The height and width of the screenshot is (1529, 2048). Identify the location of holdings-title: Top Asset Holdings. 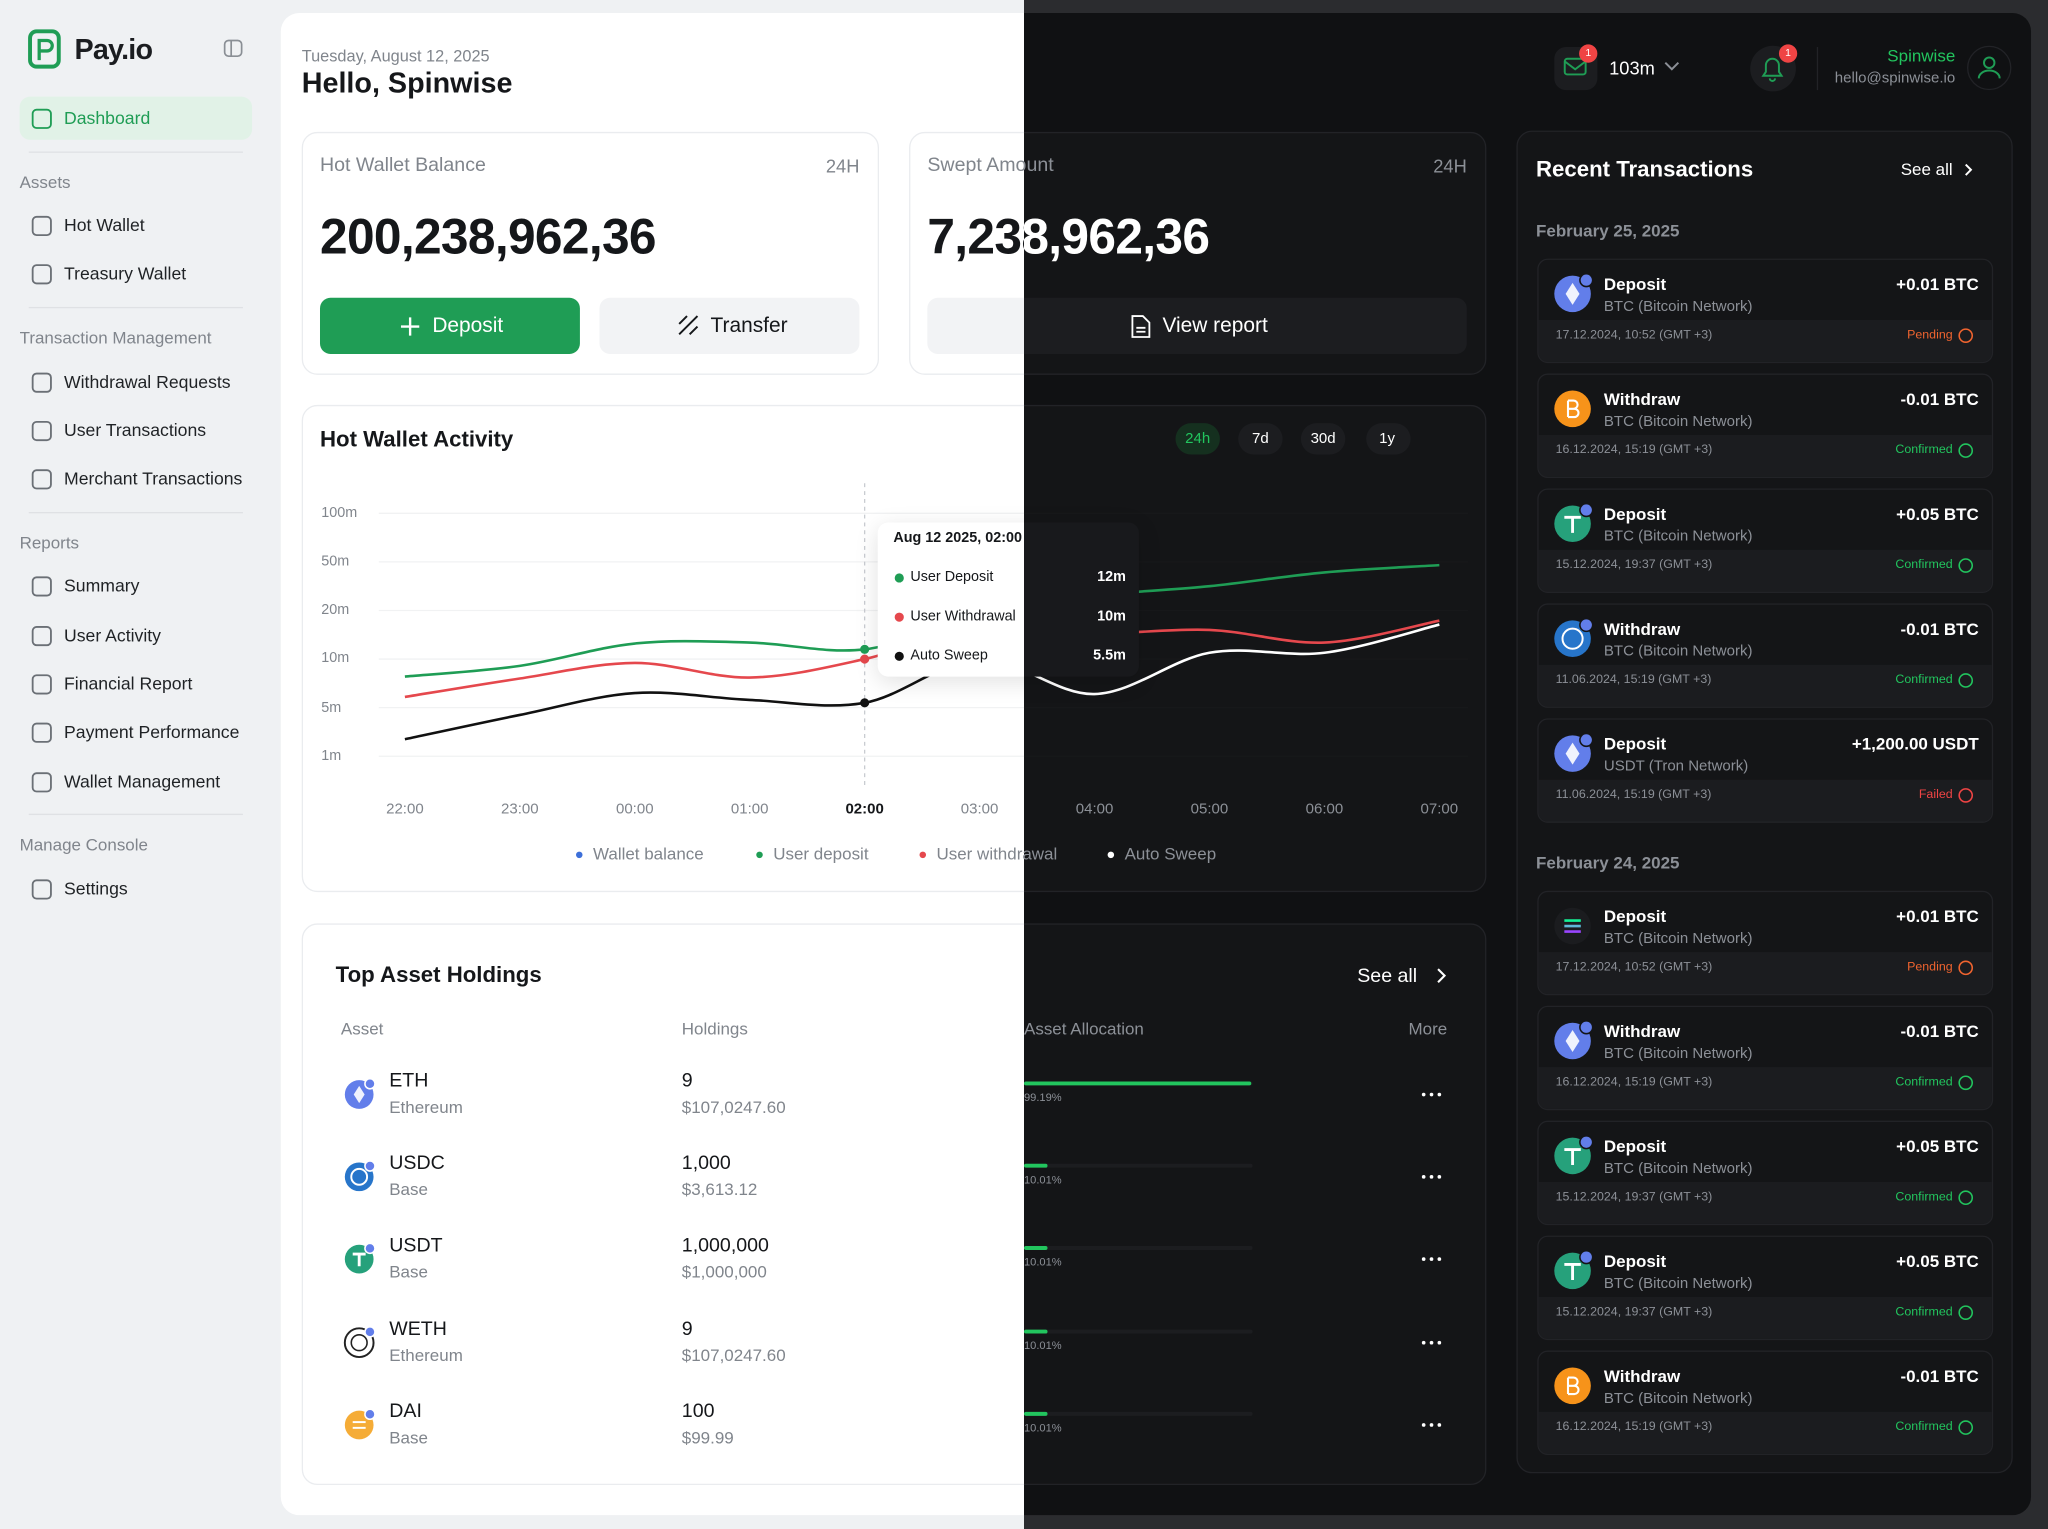
(438, 975).